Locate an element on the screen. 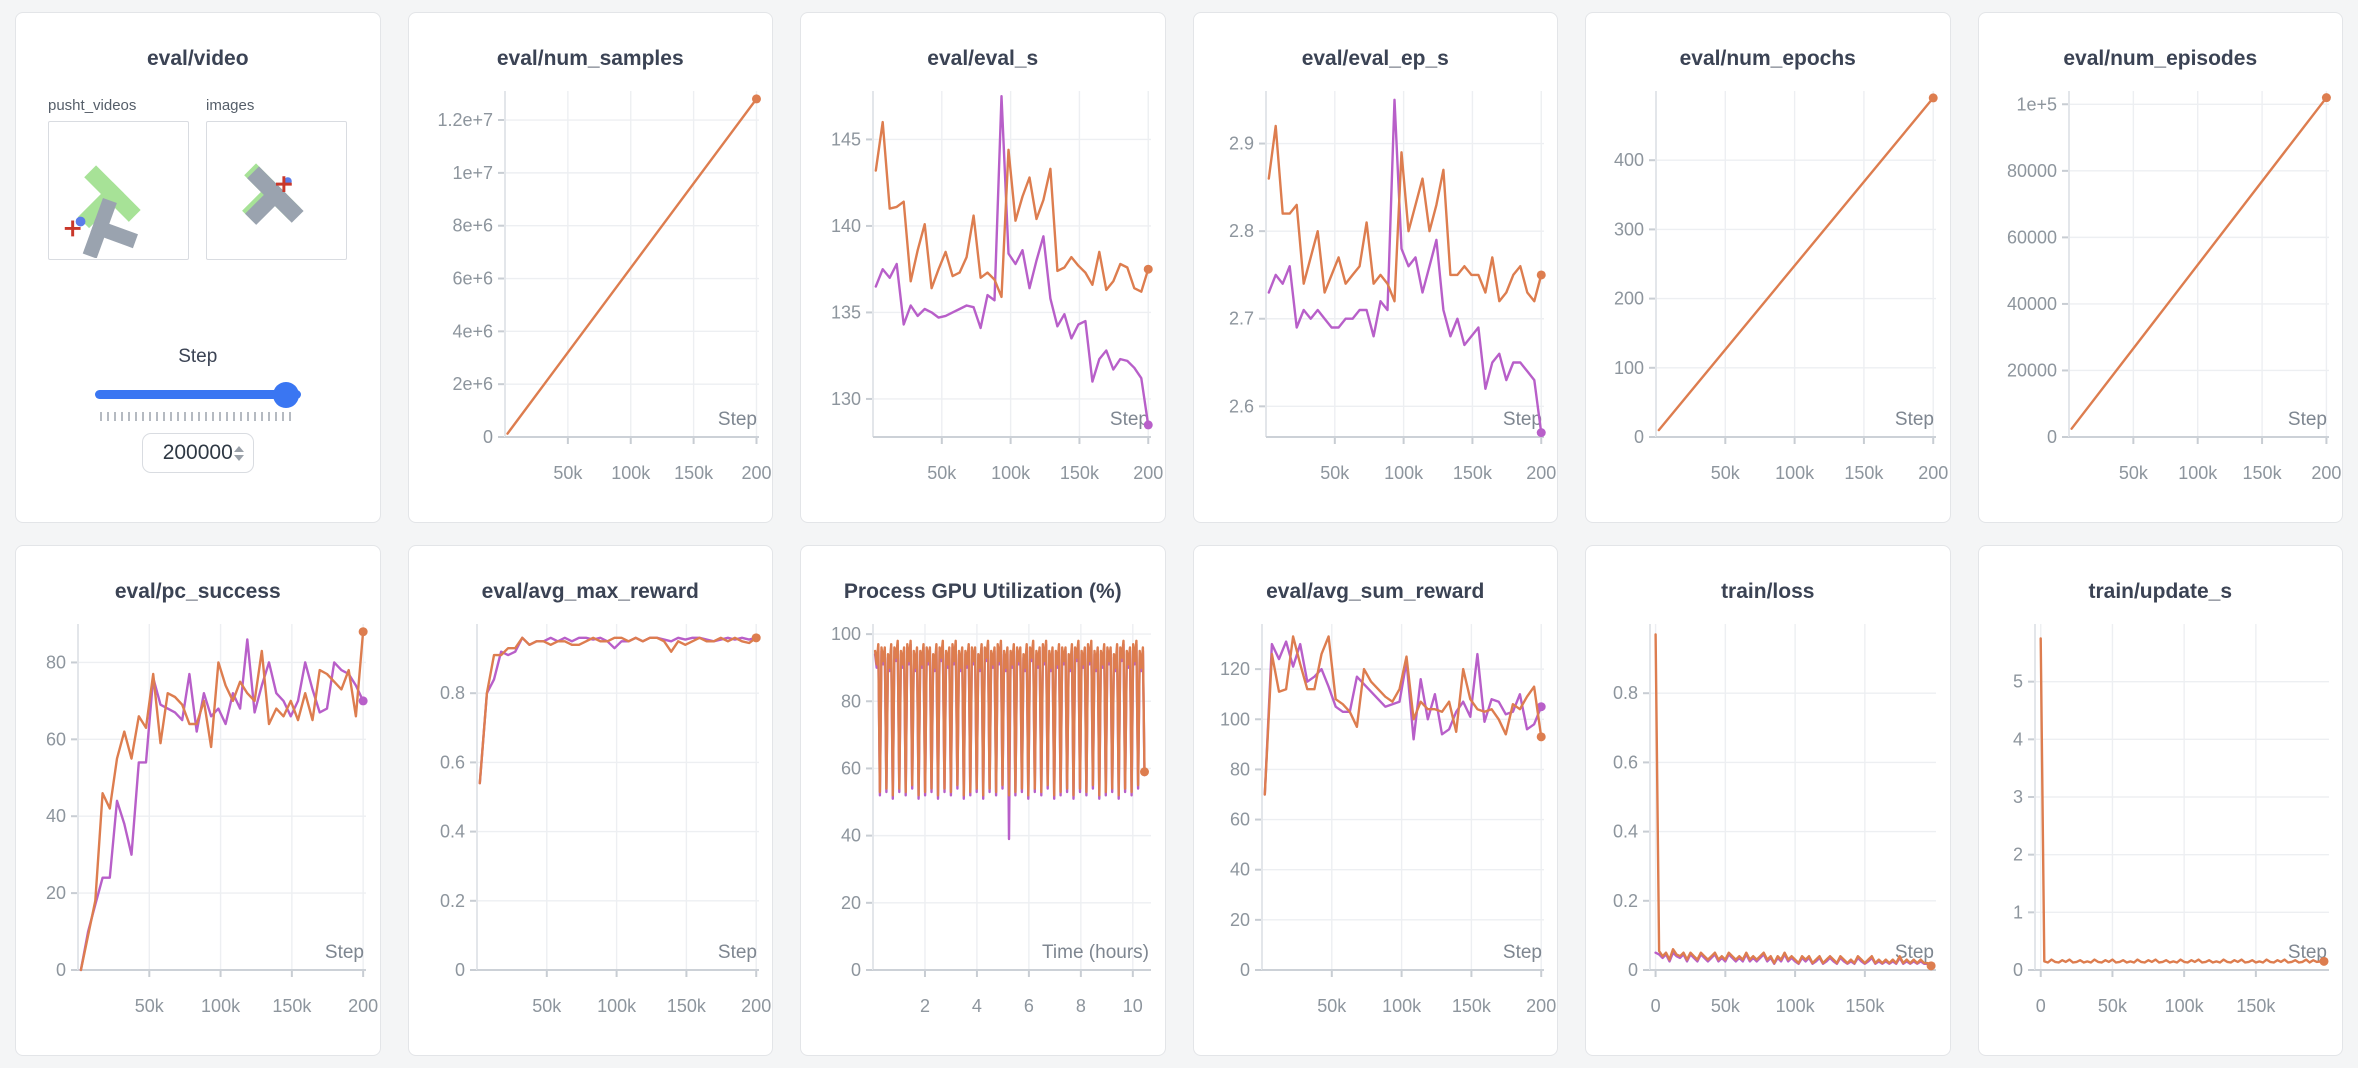  chart-svg: 50k 100k 150k 200 0 0.2 0.4 0.6 0.8 Step is located at coordinates (591, 827).